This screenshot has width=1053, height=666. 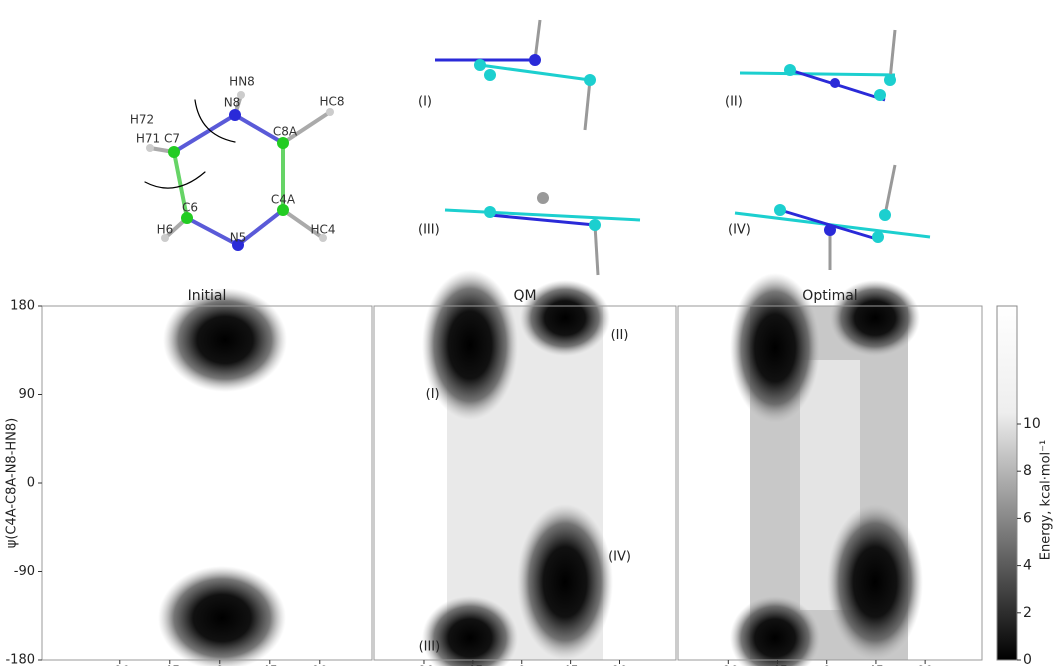 What do you see at coordinates (620, 335) in the screenshot?
I see `annotation: (II)` at bounding box center [620, 335].